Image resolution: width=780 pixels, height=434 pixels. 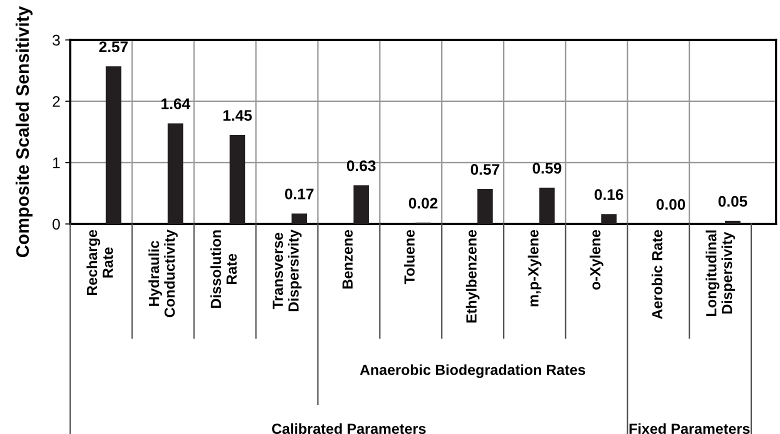 What do you see at coordinates (347, 259) in the screenshot?
I see `x-tick-label: Benzene` at bounding box center [347, 259].